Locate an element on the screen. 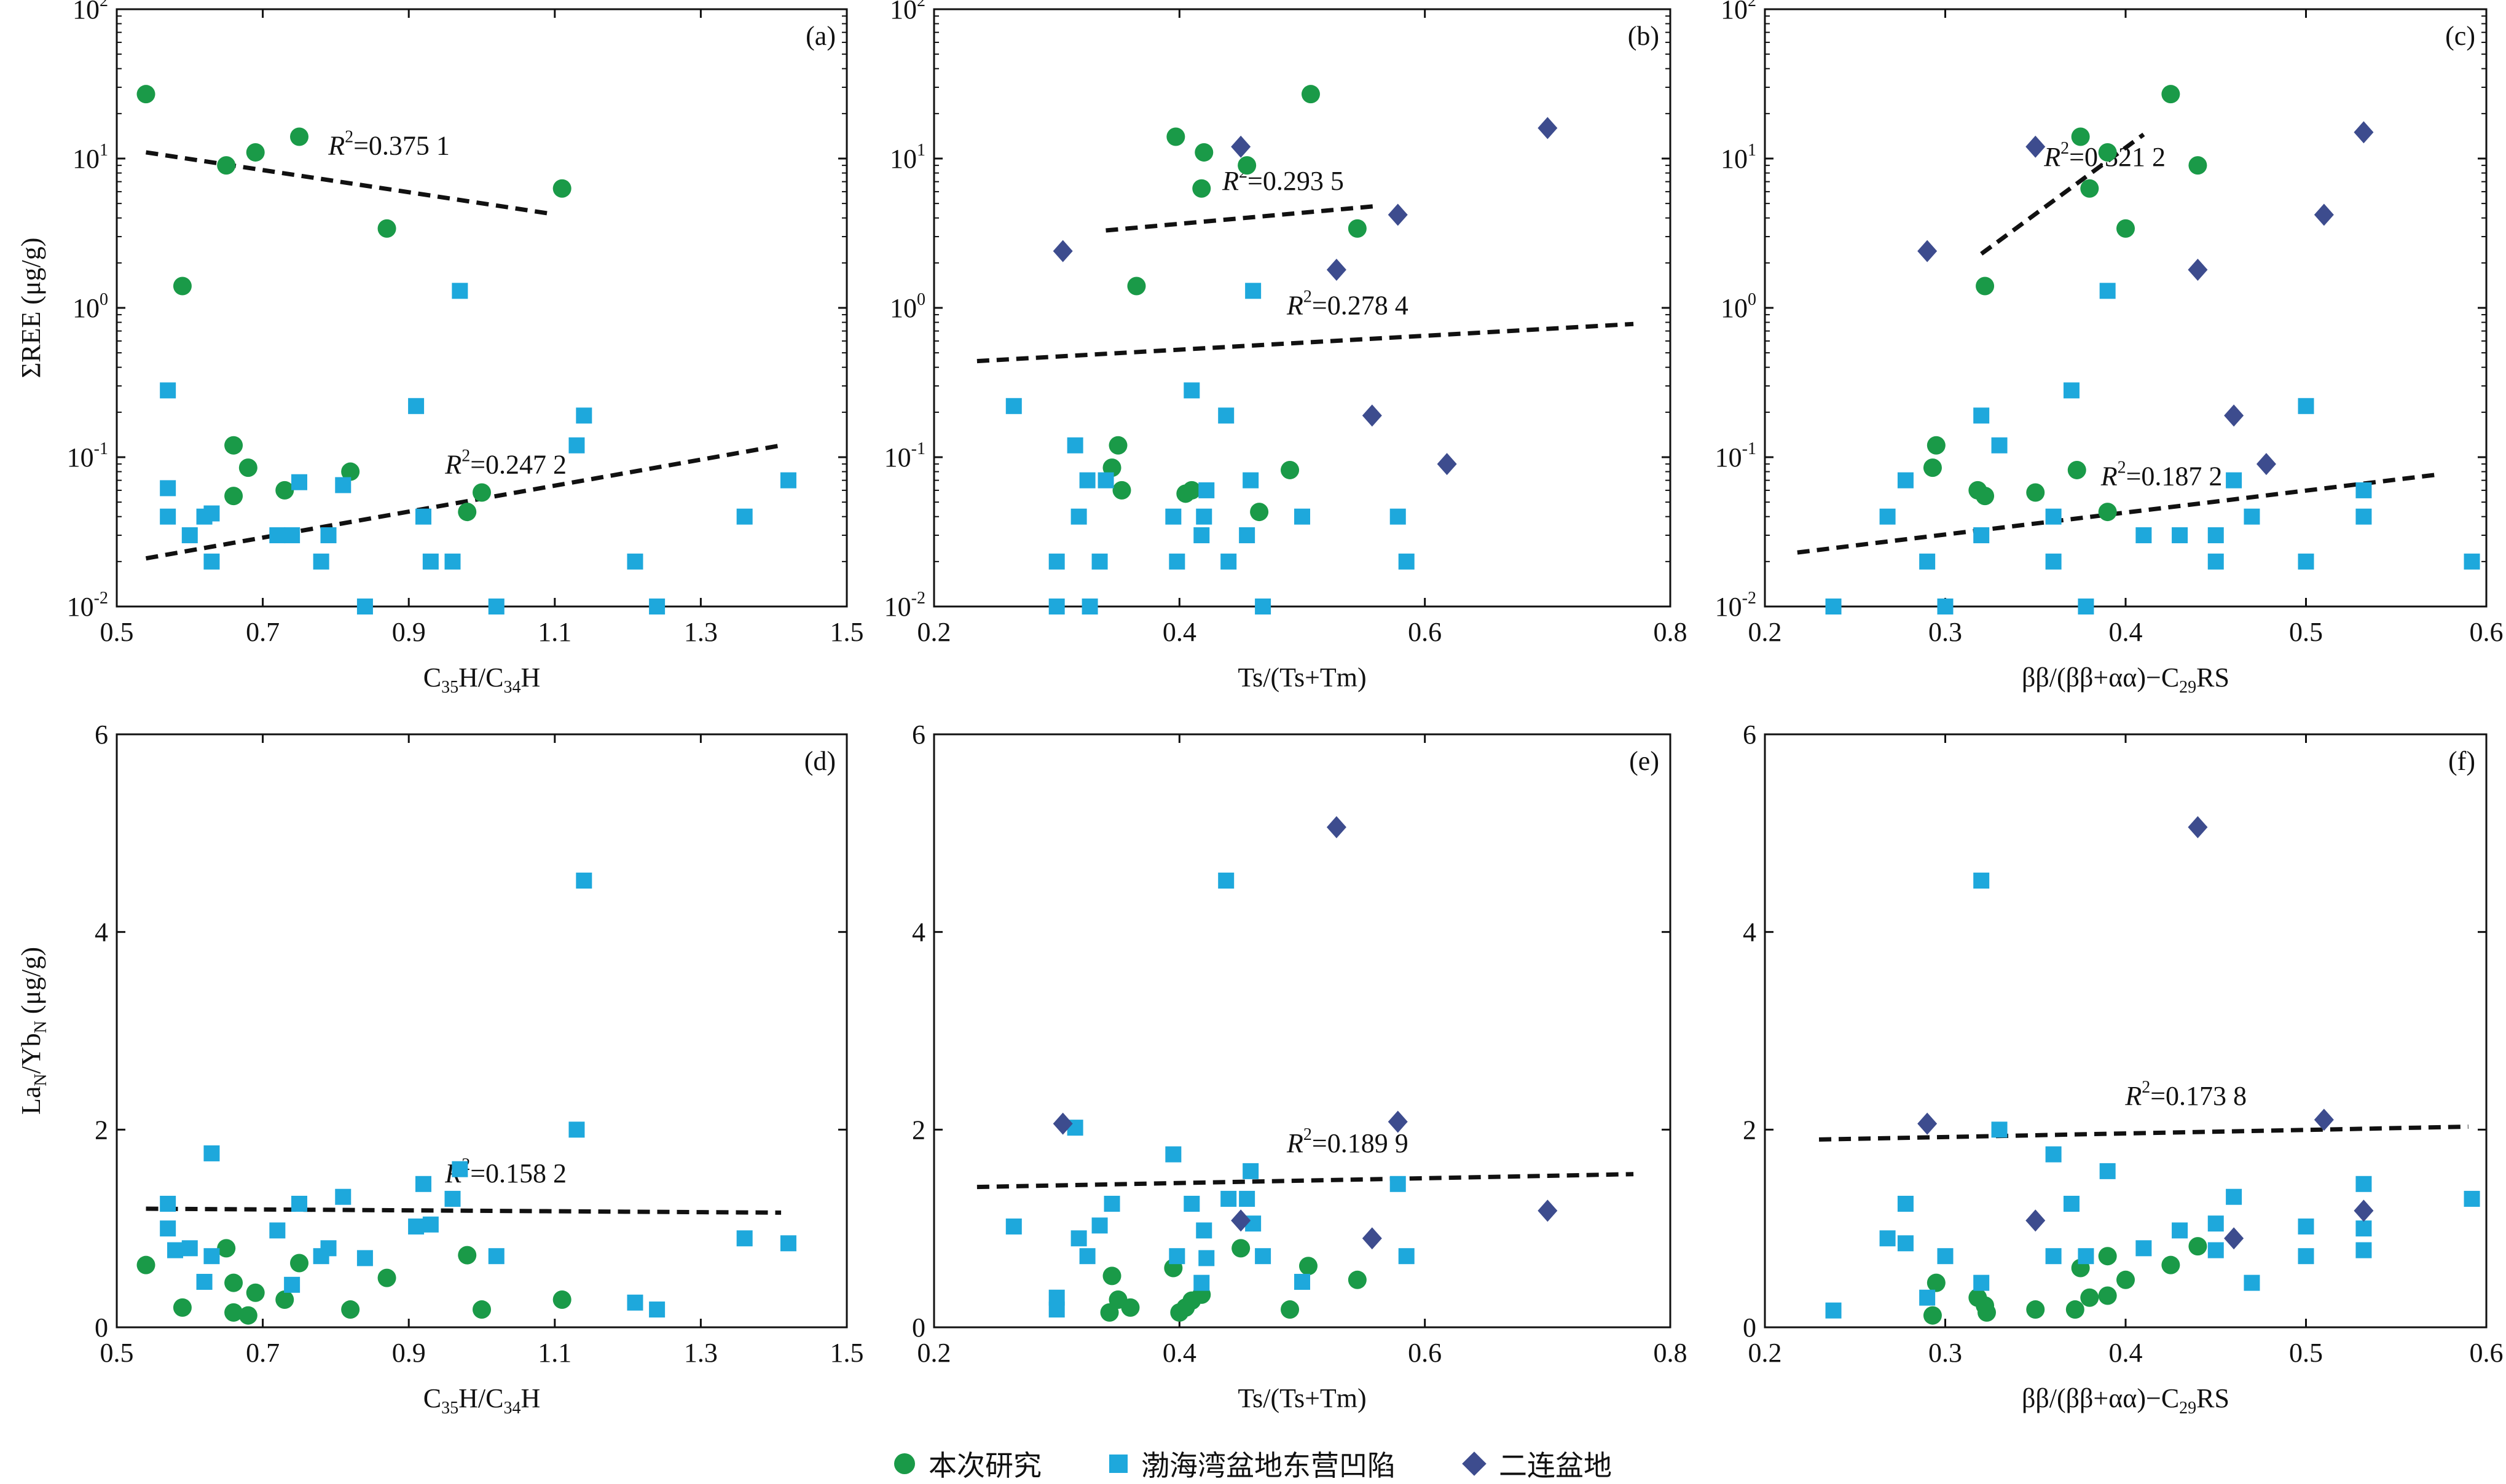 The height and width of the screenshot is (1484, 2506). y-tick-label: 10⁻² is located at coordinates (1736, 605).